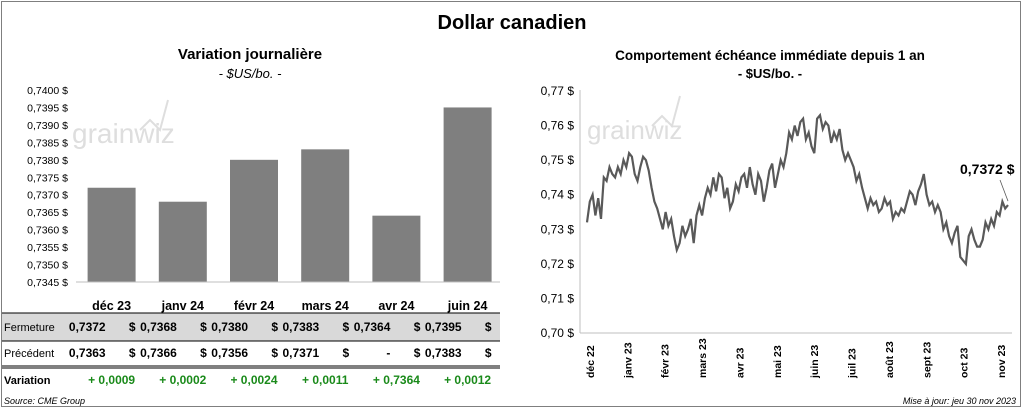 The height and width of the screenshot is (410, 1024). Describe the element at coordinates (890, 359) in the screenshot. I see `x-tick-label: août 23` at that location.